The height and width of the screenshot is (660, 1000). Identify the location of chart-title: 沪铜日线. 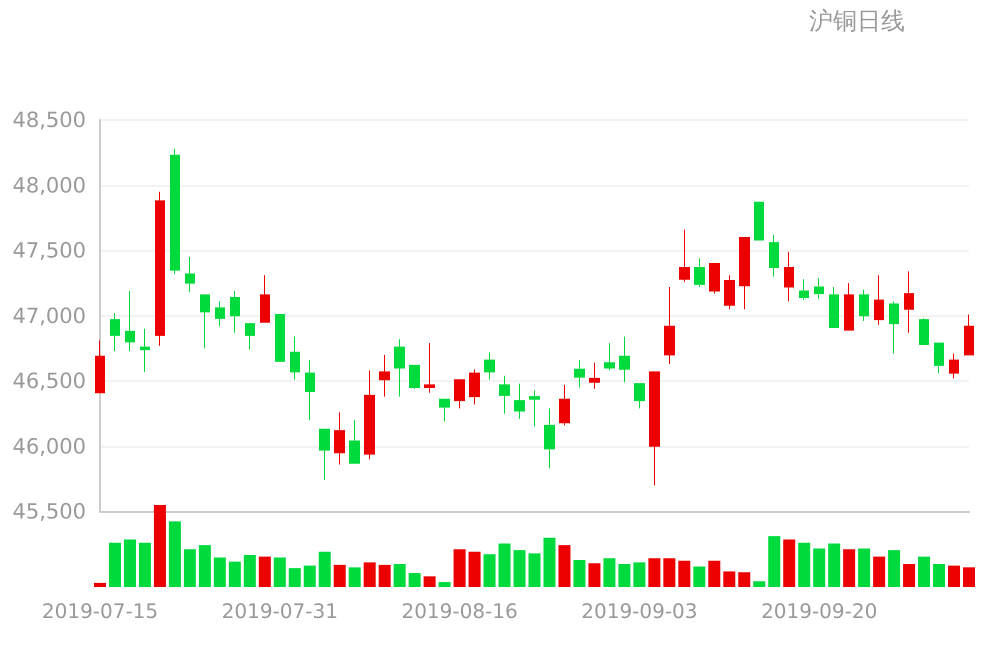
(857, 21).